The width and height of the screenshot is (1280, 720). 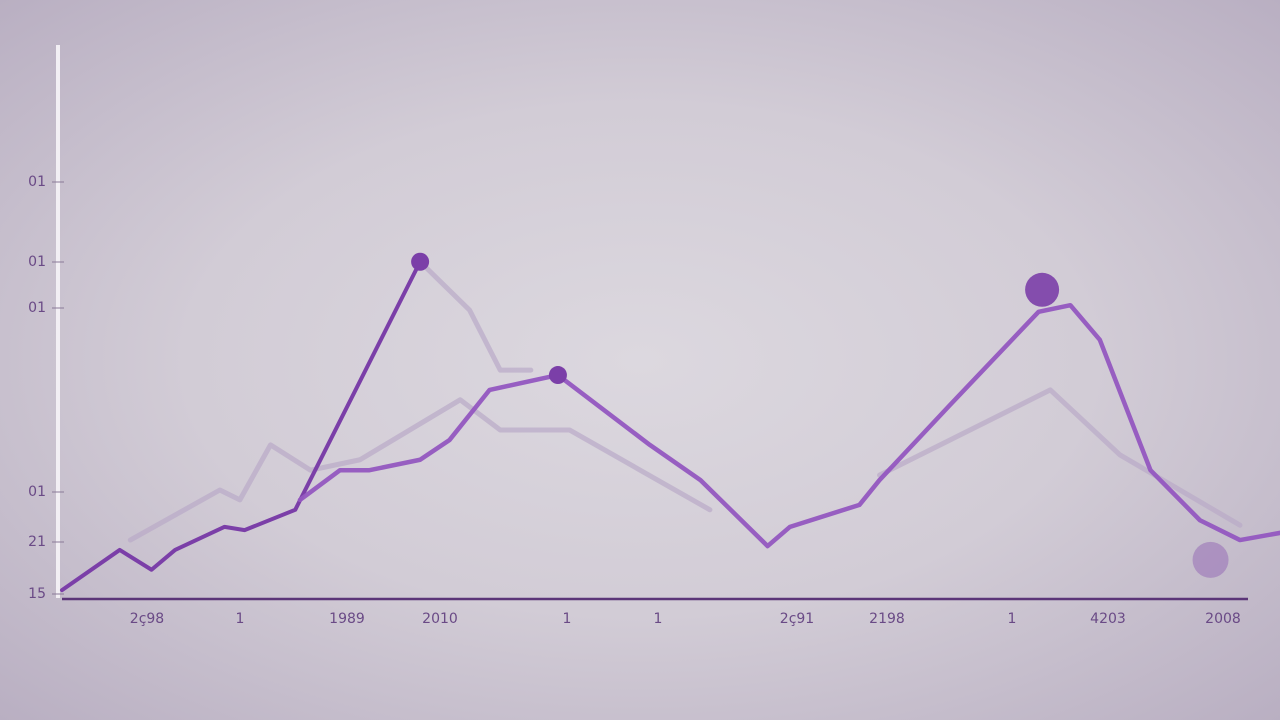 What do you see at coordinates (37, 542) in the screenshot?
I see `y-tick-label: 21` at bounding box center [37, 542].